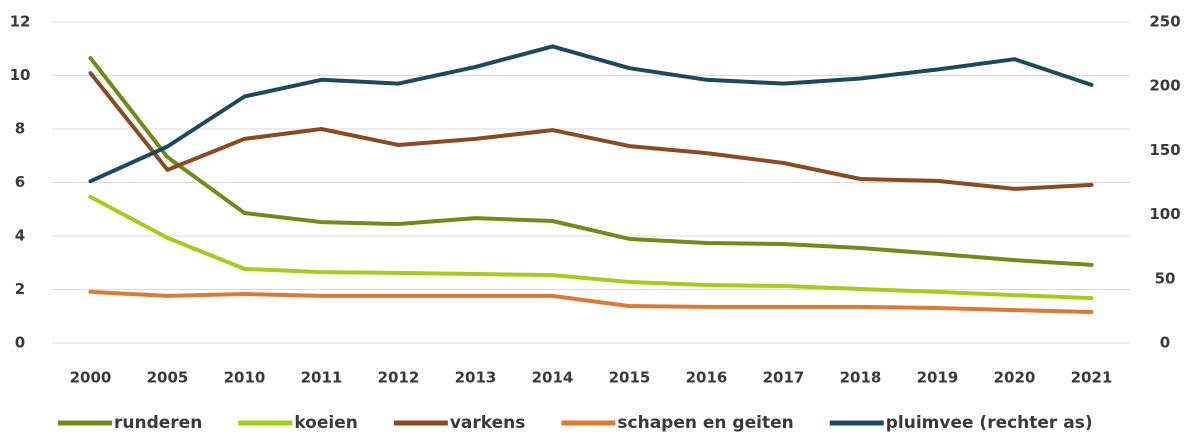  I want to click on legend-label: runderen, so click(158, 423).